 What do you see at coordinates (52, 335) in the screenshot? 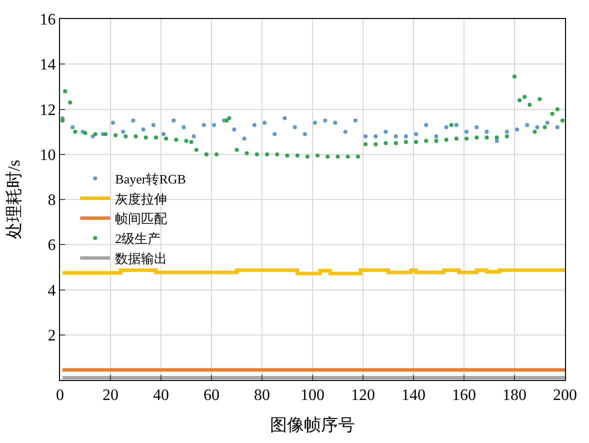
I see `y-tick-label: 2` at bounding box center [52, 335].